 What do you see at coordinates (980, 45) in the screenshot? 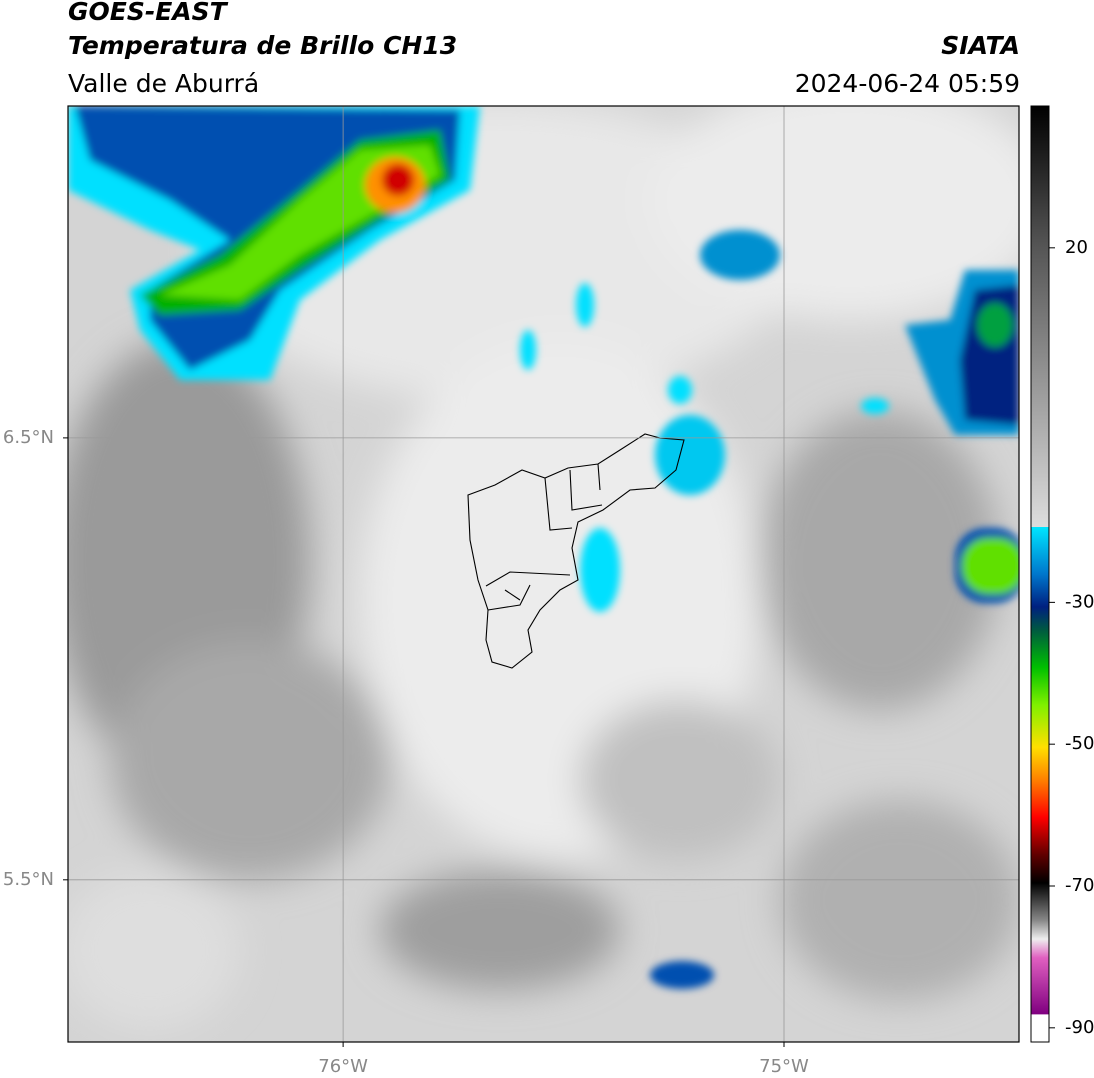
I see `source: SIATA` at bounding box center [980, 45].